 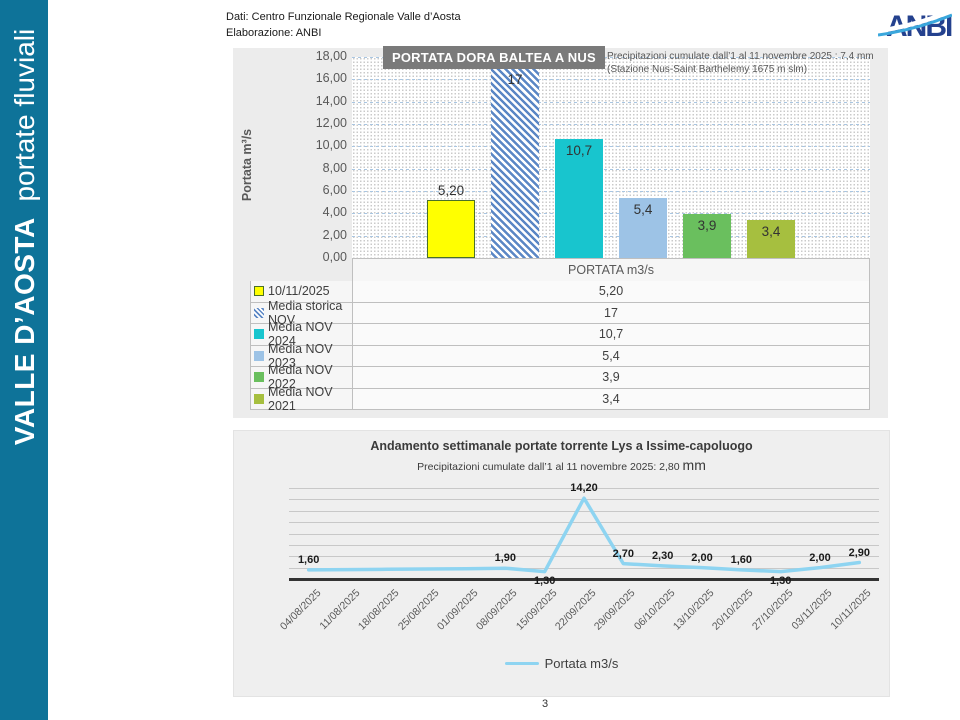 What do you see at coordinates (521, 663) in the screenshot?
I see `legend-line-swatch` at bounding box center [521, 663].